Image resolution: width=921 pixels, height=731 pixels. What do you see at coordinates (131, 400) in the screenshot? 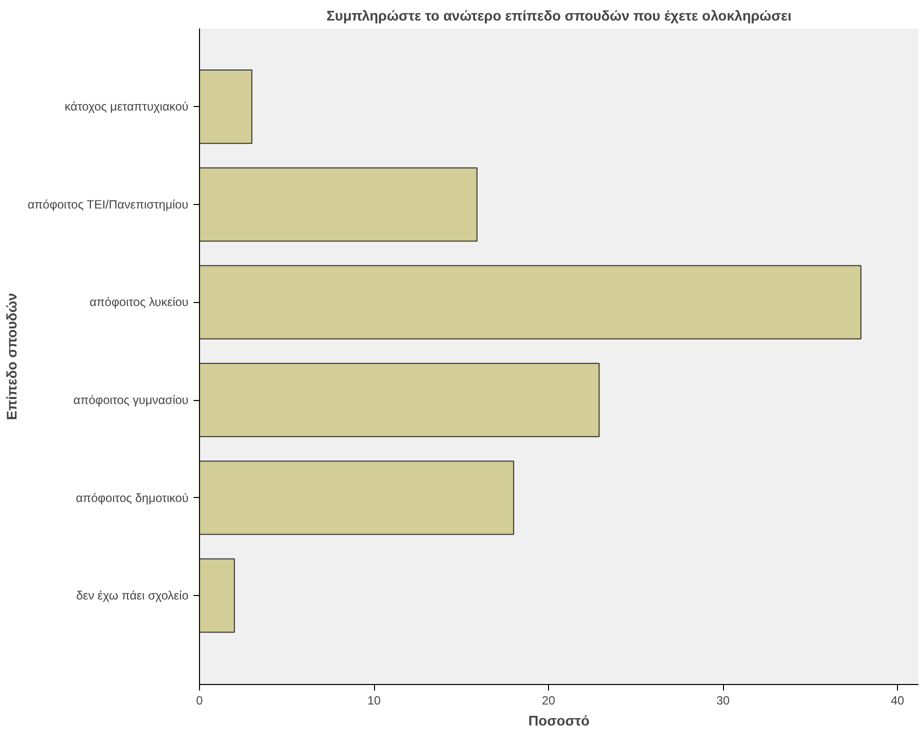
I see `y-tick-label: απόφοιτος γυμνασίου` at bounding box center [131, 400].